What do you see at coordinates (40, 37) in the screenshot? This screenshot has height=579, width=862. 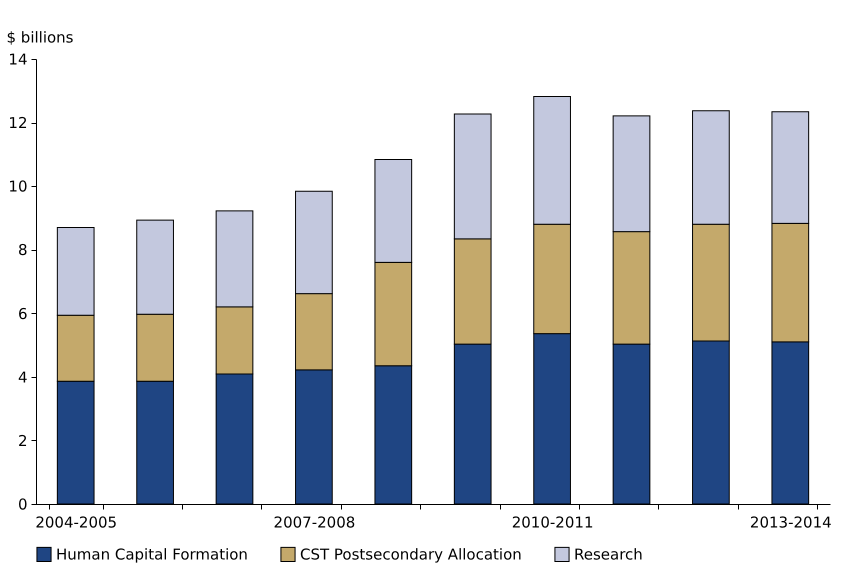 I see `y-axis-title: $ billions` at bounding box center [40, 37].